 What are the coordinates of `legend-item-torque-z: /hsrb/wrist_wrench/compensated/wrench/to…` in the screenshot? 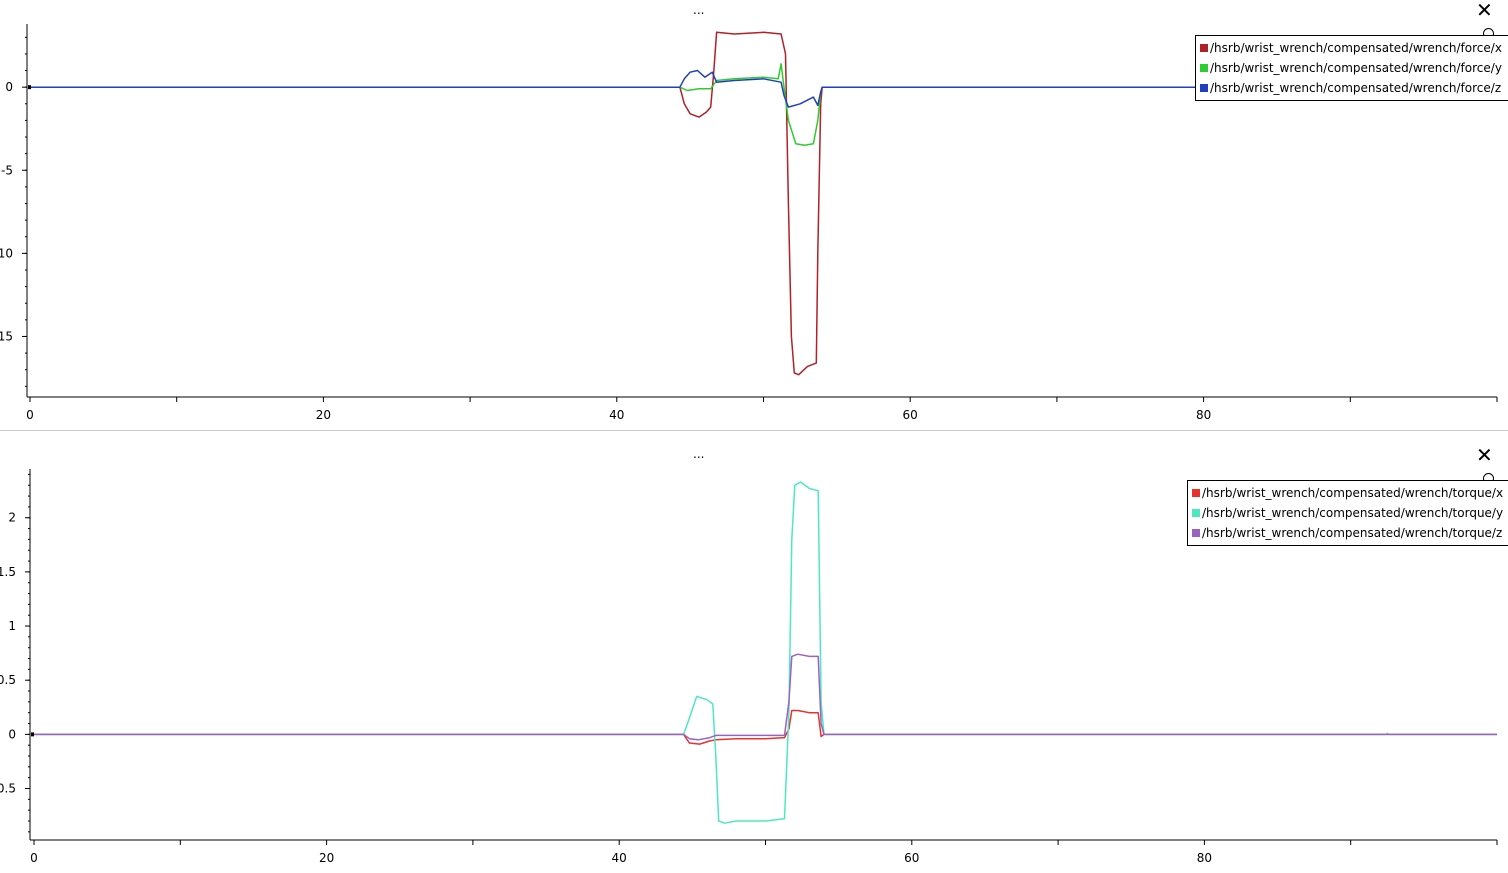 It's located at (1347, 533).